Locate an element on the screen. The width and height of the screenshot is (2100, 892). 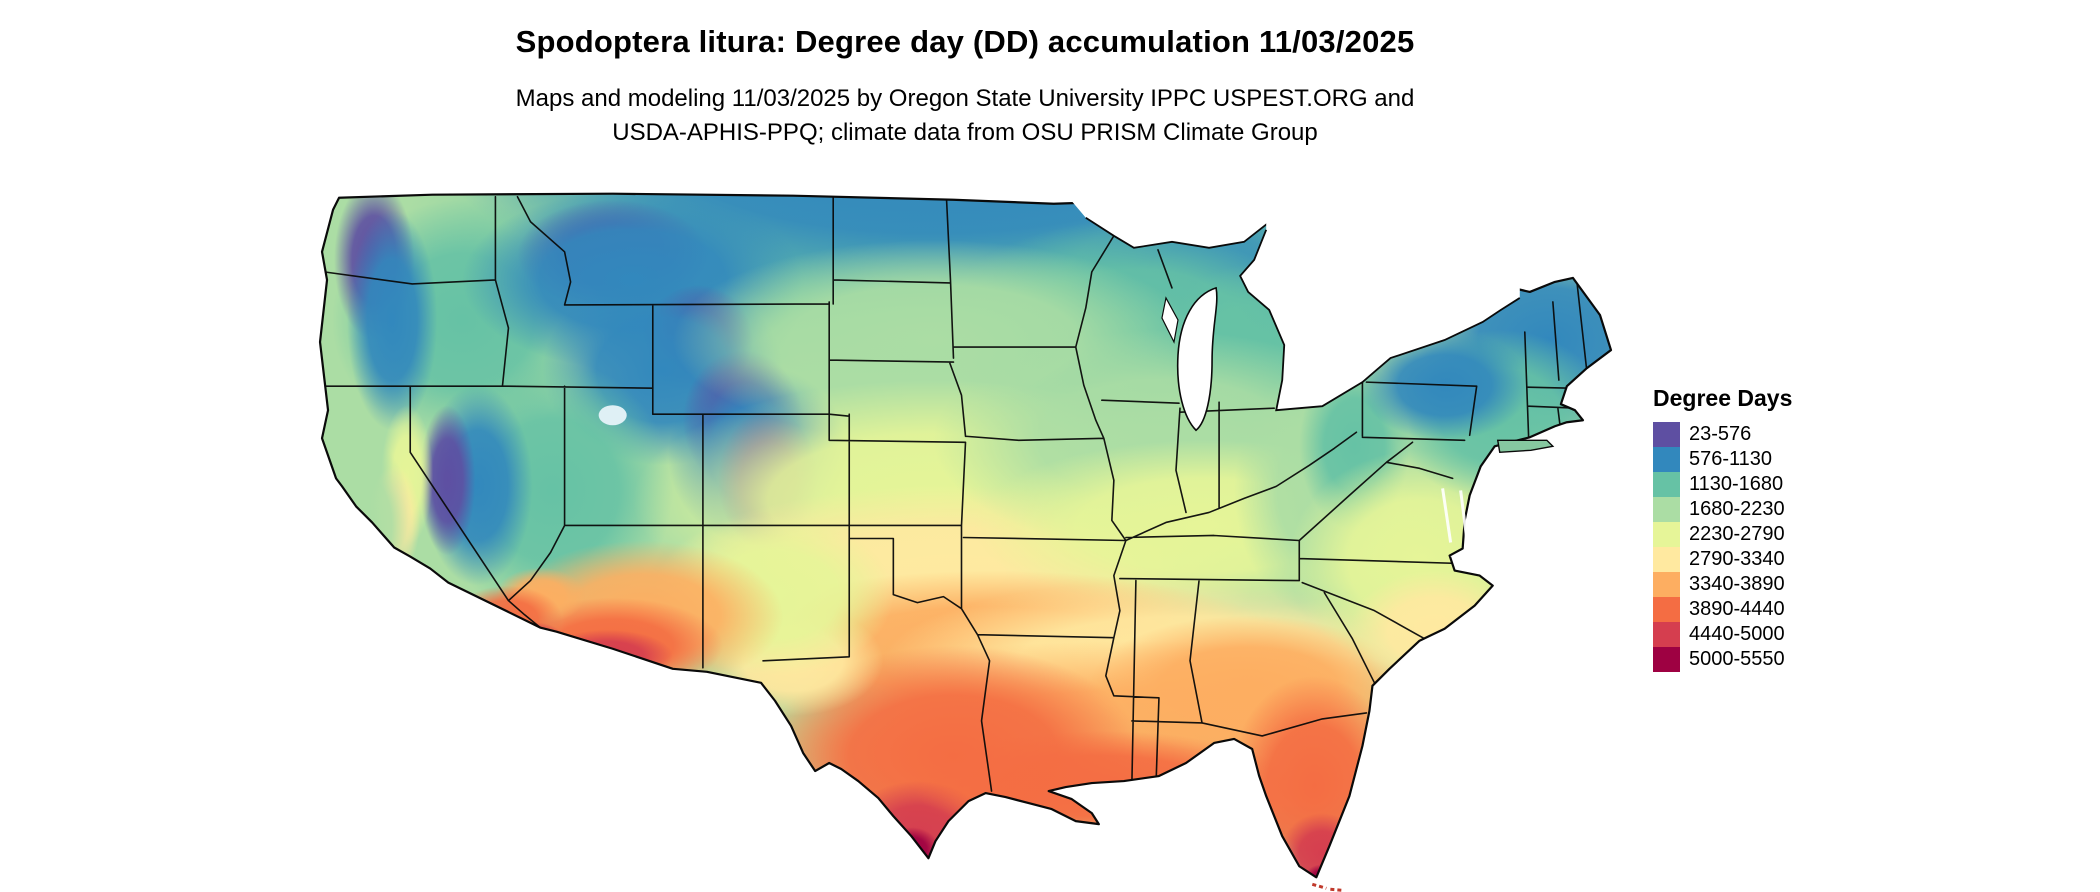
lake-superior is located at coordinates (1169, 216).